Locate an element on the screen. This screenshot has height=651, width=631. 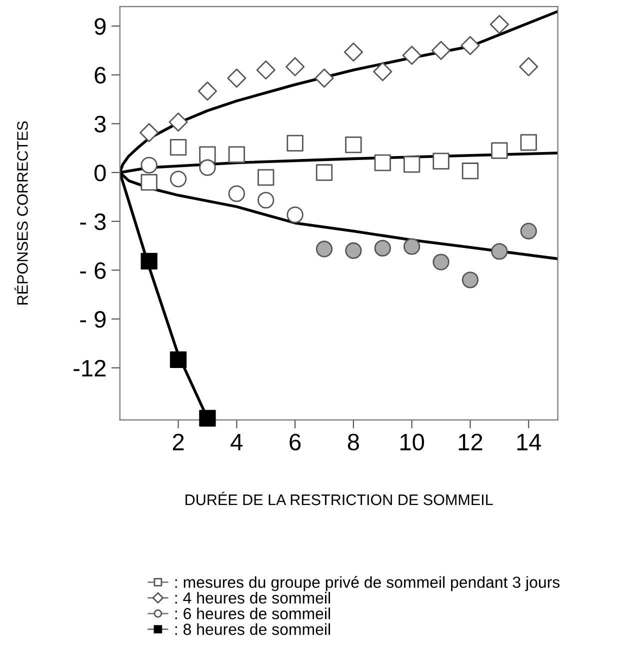
y-tick-label: 9 is located at coordinates (100, 26).